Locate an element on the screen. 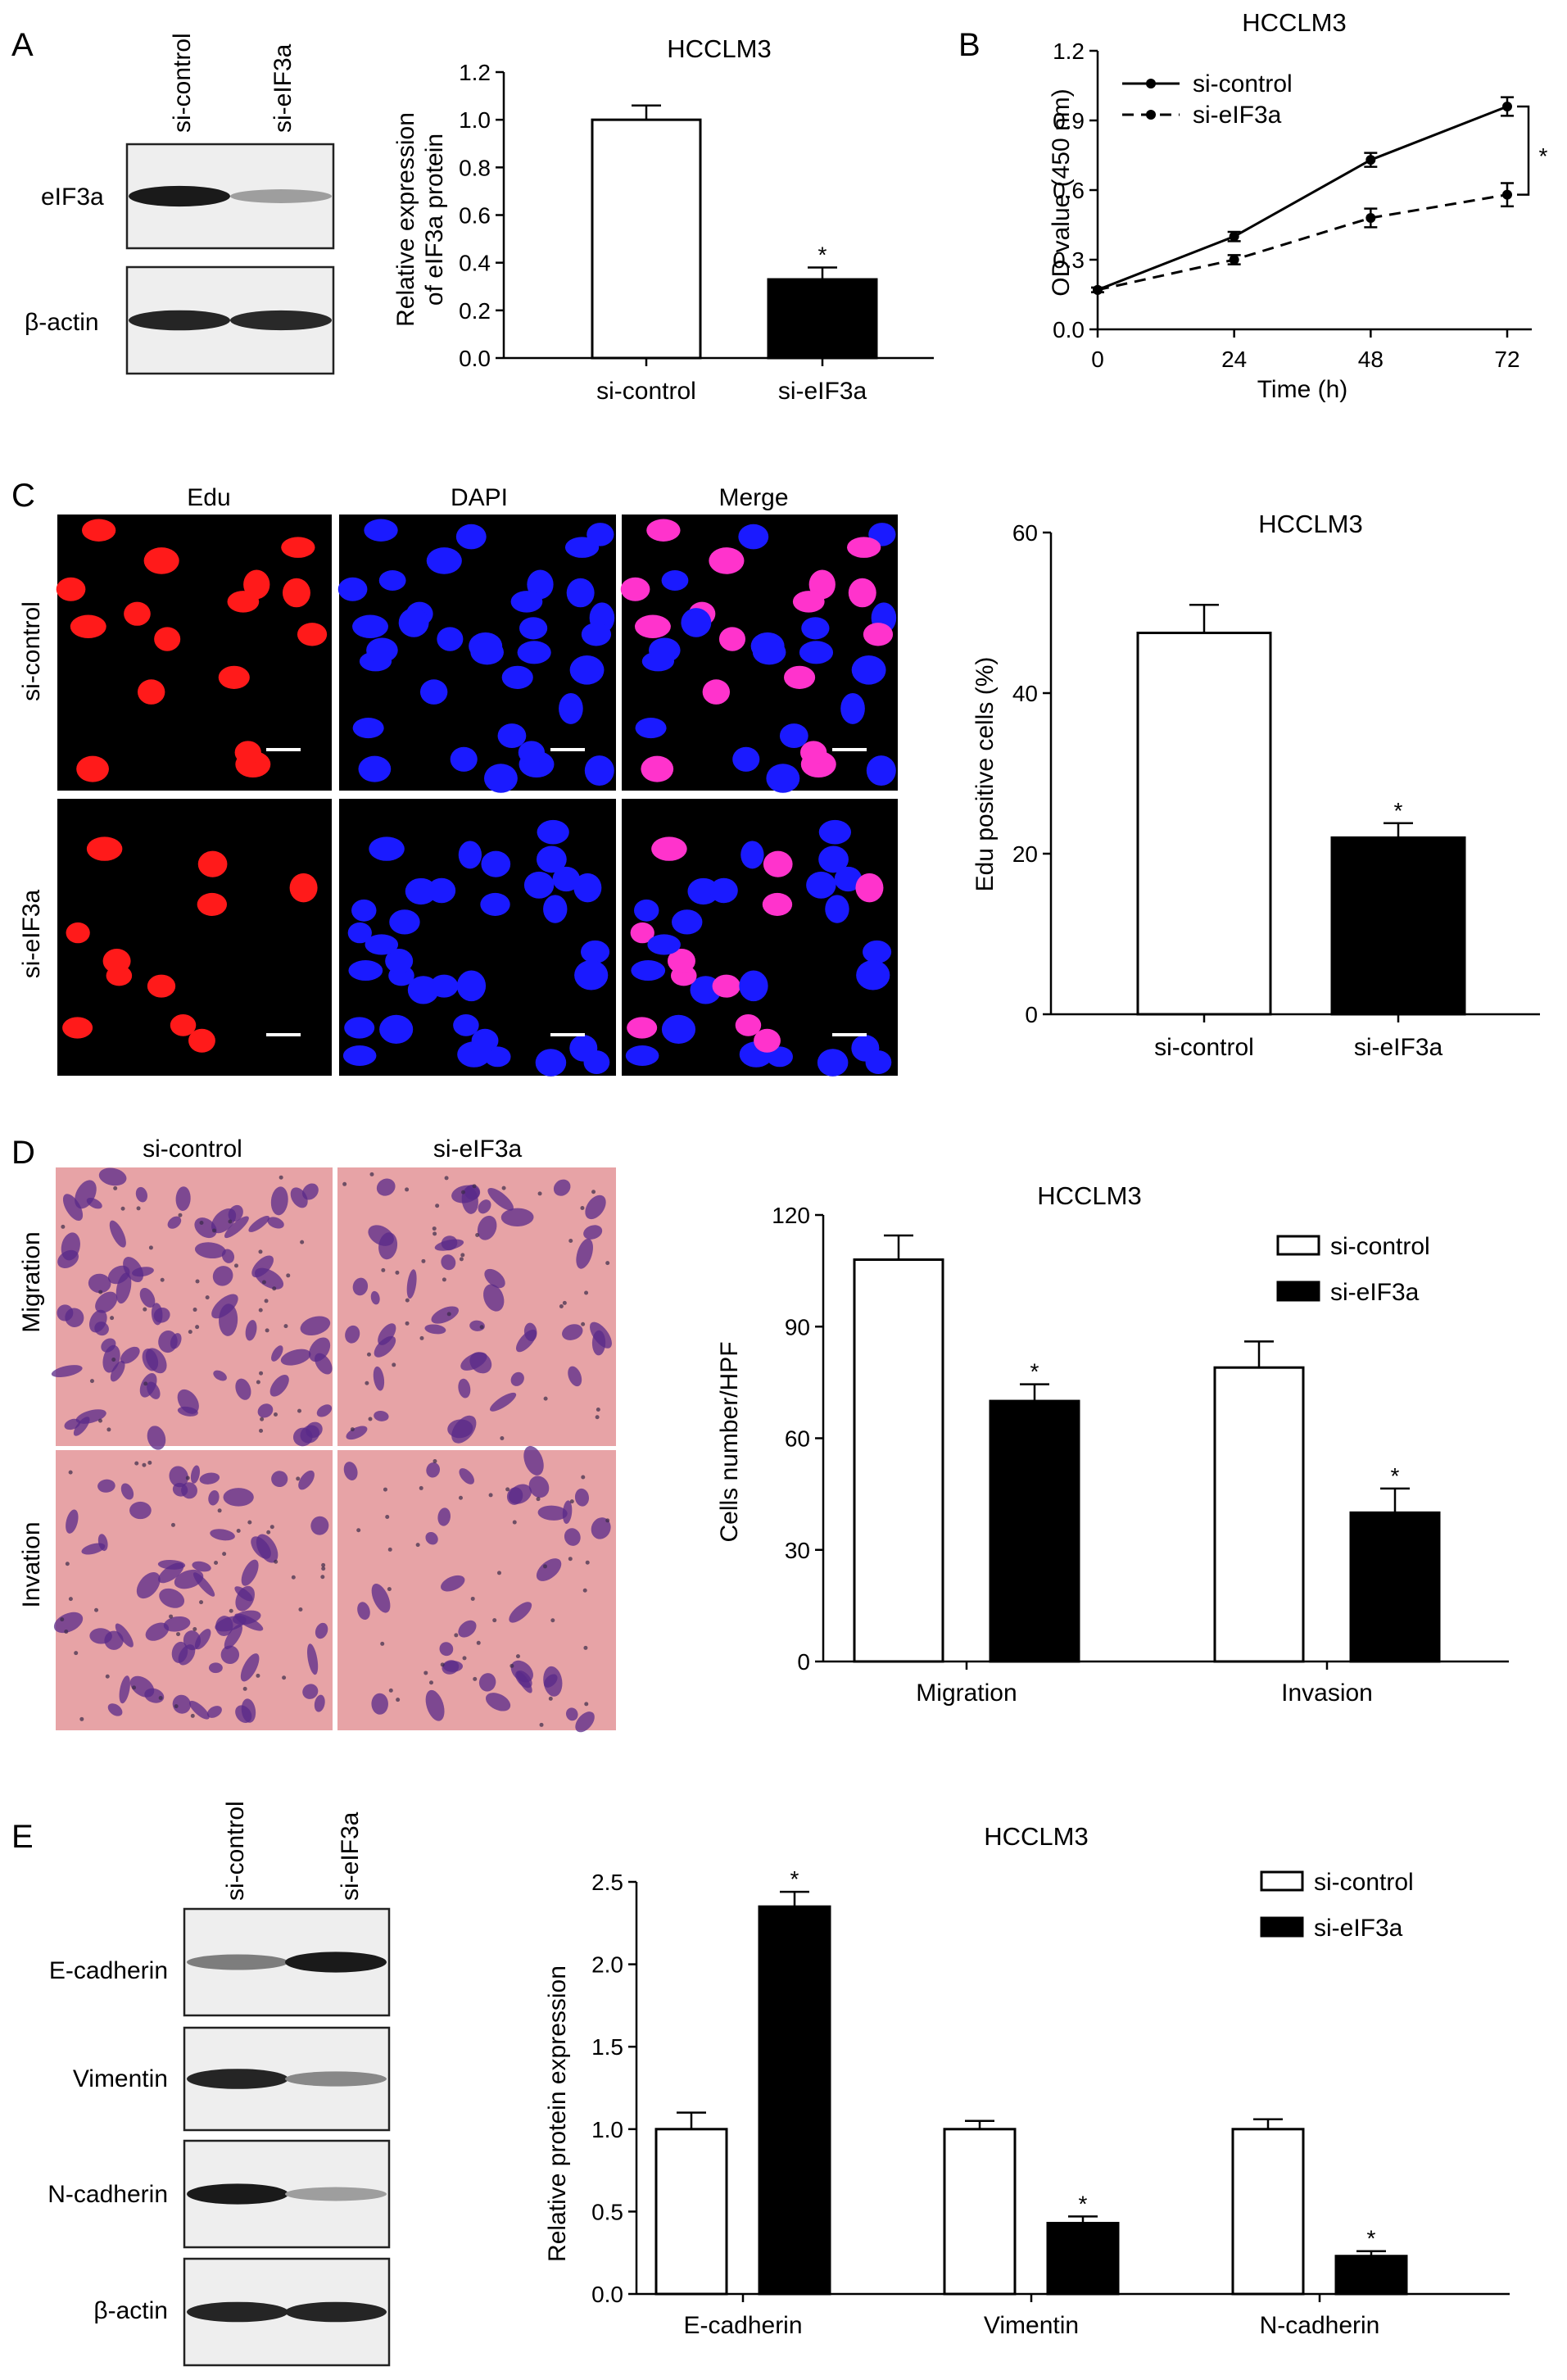 The height and width of the screenshot is (2380, 1567). blot-e-lane-1: si-control is located at coordinates (236, 1851).